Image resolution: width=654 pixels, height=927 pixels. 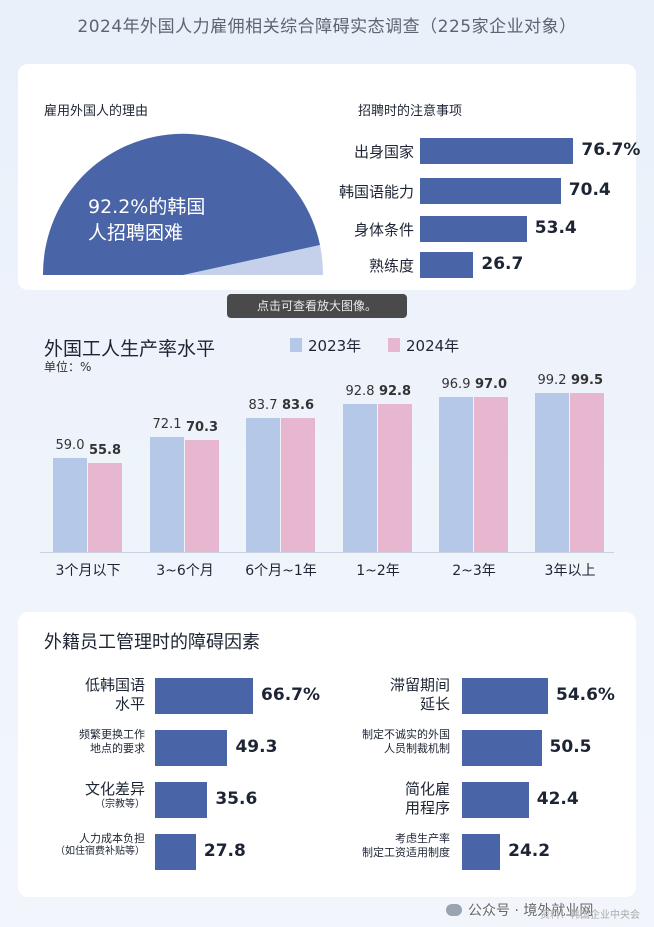 I want to click on x-axis-line, so click(x=327, y=552).